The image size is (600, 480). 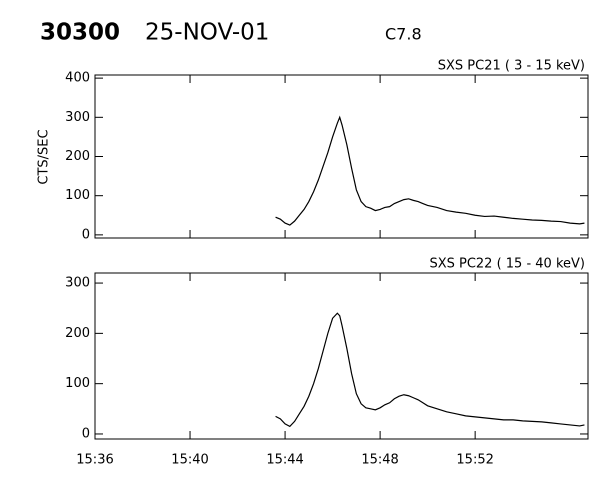 What do you see at coordinates (189, 460) in the screenshot?
I see `x-tick-label: 15:40` at bounding box center [189, 460].